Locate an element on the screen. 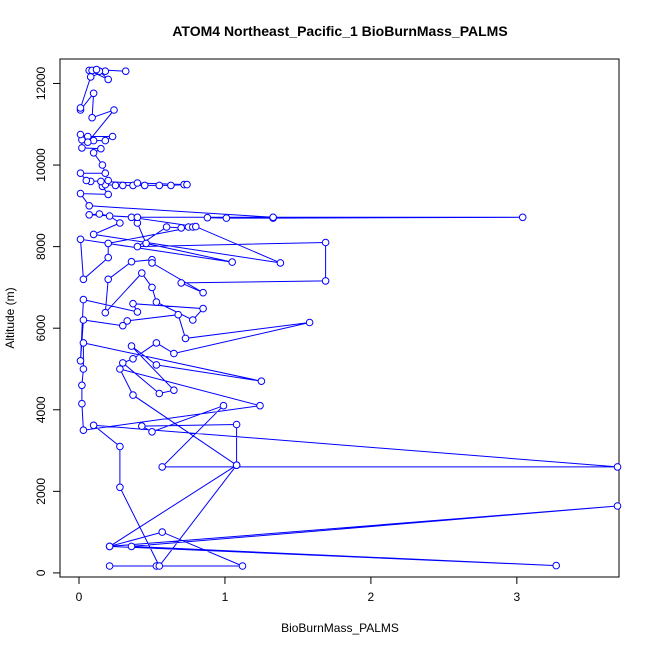  x-tick-label: 3 is located at coordinates (516, 597).